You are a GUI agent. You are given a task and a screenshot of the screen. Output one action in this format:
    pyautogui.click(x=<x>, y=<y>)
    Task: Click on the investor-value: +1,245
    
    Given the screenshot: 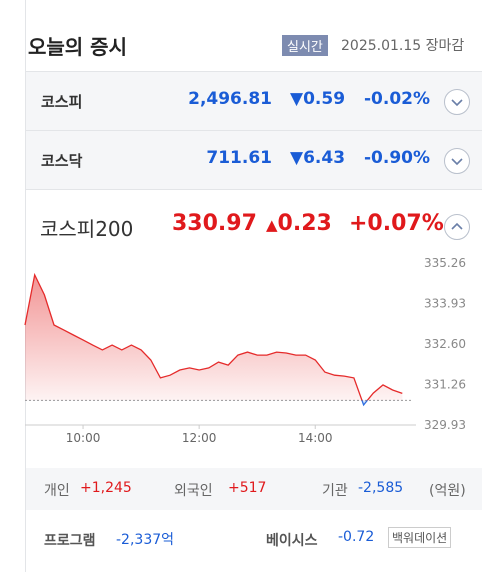 What is the action you would take?
    pyautogui.click(x=106, y=488)
    